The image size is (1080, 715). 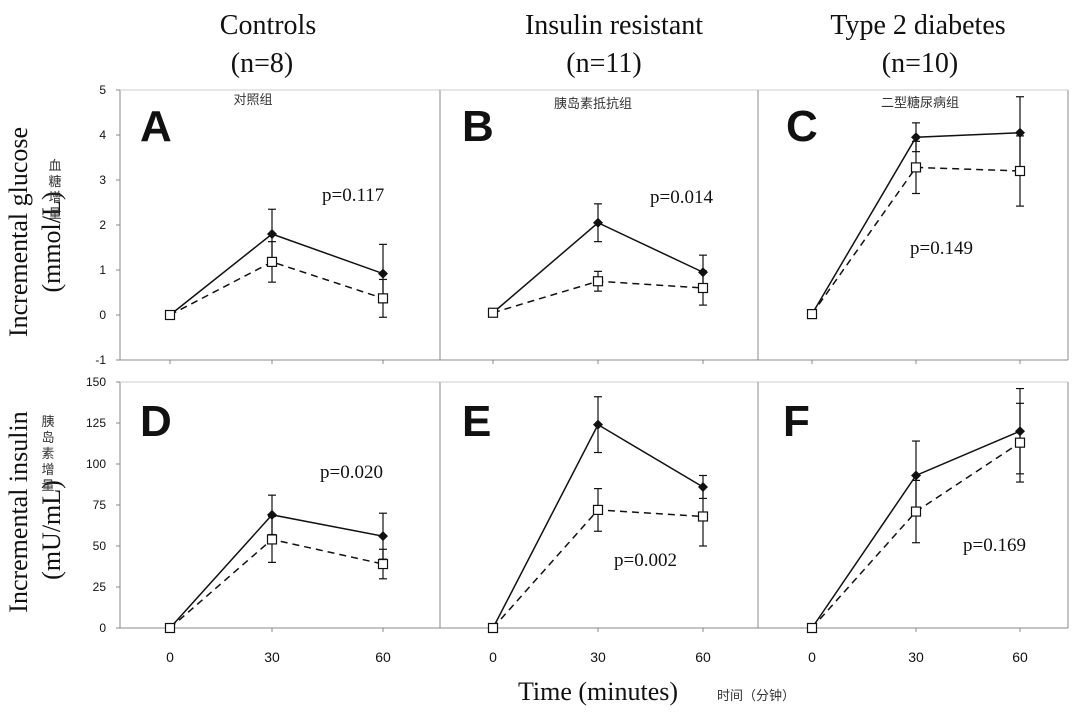 What do you see at coordinates (47, 486) in the screenshot?
I see `ylabel-cn-insulin-4: 量` at bounding box center [47, 486].